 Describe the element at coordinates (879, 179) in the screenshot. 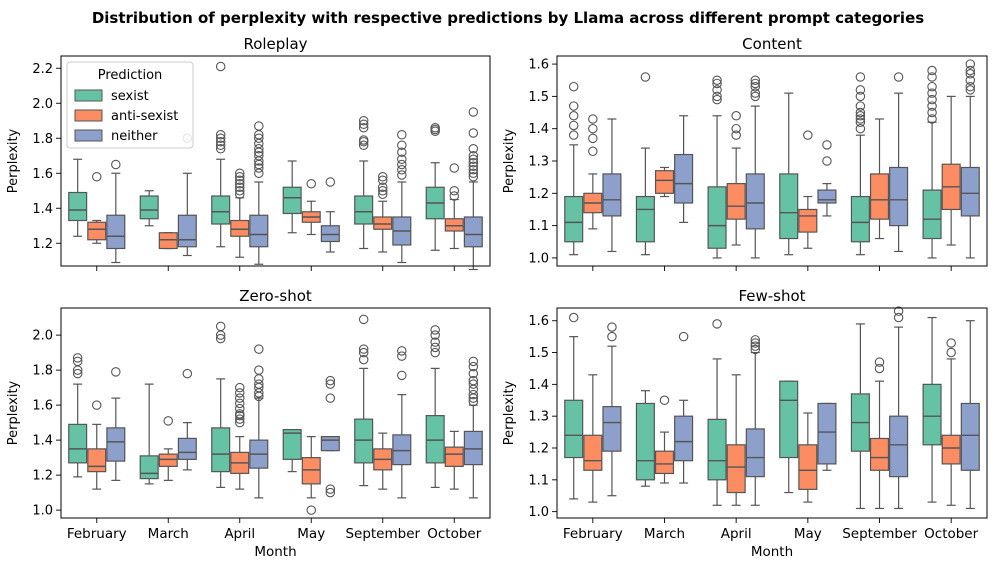

I see `box-anti-sexist-september` at that location.